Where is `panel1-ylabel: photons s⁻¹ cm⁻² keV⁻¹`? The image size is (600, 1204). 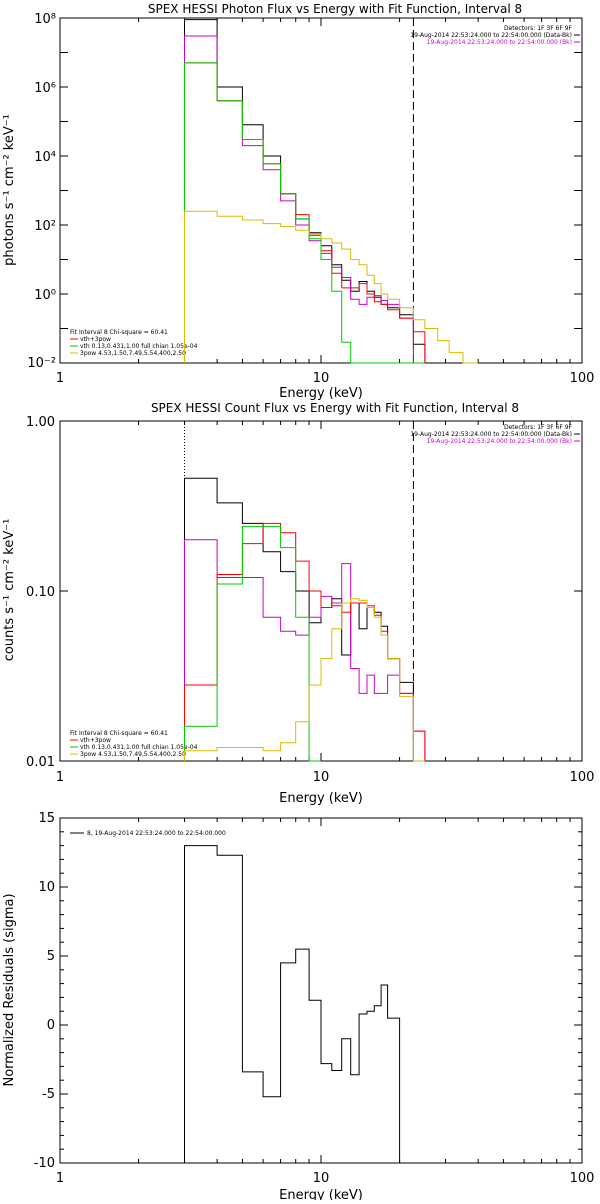
panel1-ylabel: photons s⁻¹ cm⁻² keV⁻¹ is located at coordinates (9, 190).